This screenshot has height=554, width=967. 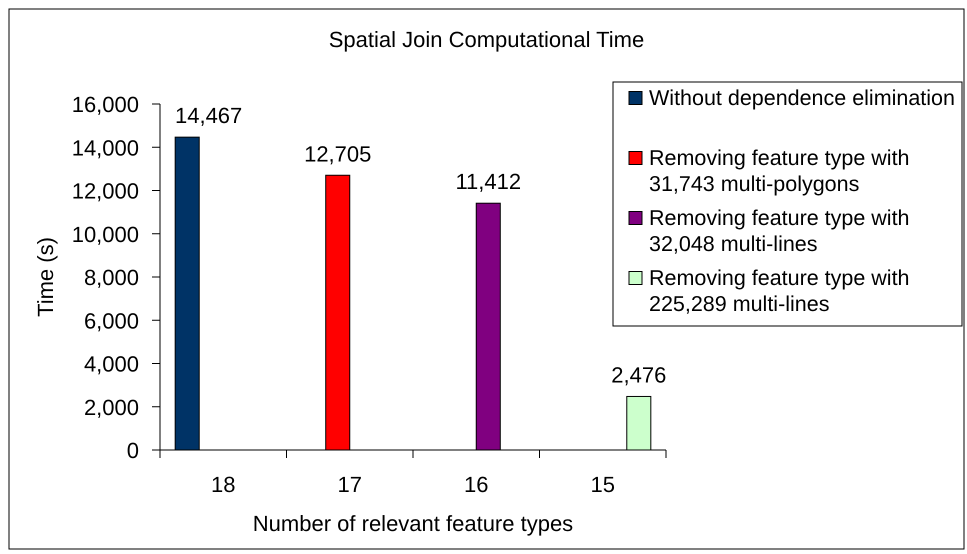 What do you see at coordinates (476, 484) in the screenshot?
I see `x-tick-label: 16` at bounding box center [476, 484].